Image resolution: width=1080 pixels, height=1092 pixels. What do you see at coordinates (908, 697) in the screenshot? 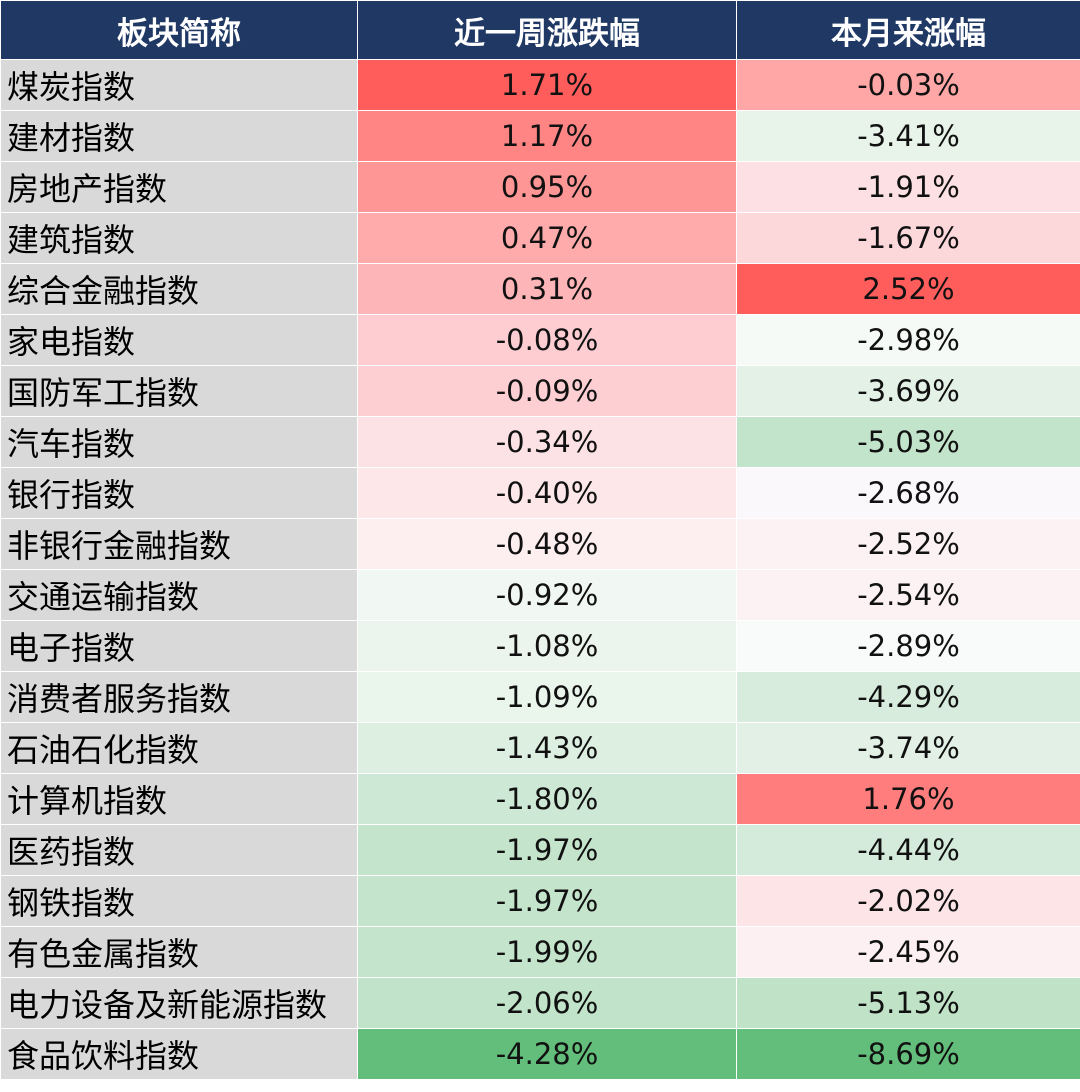
I see `month-change-cell: -4.29%` at bounding box center [908, 697].